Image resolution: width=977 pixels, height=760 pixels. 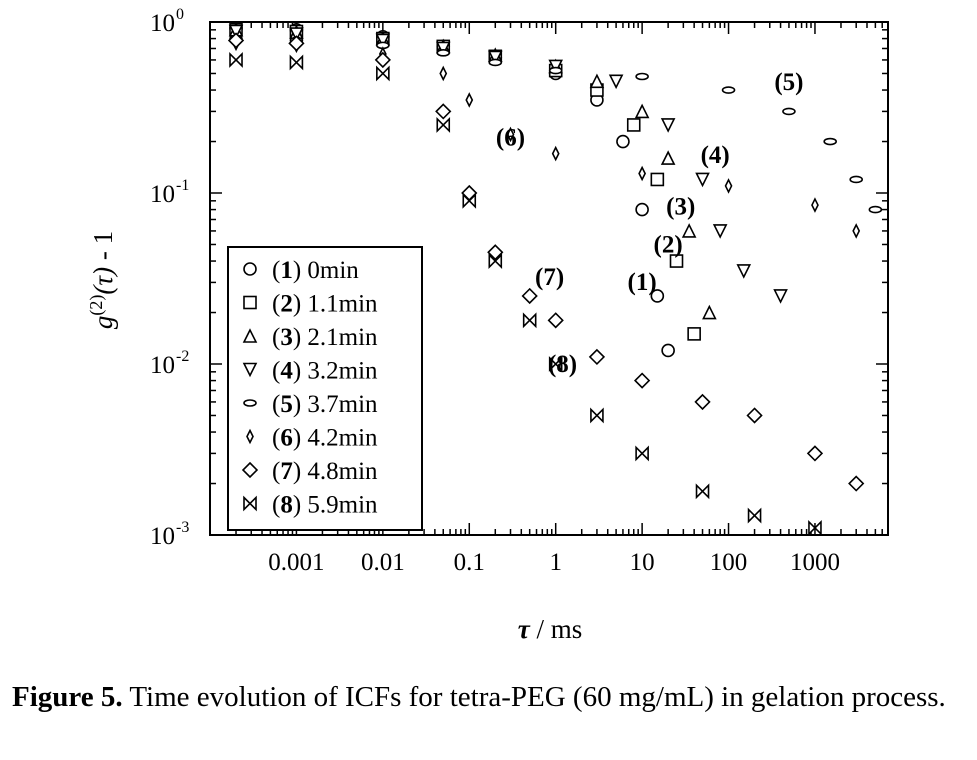 I want to click on legend-label: (8) 5.9min, so click(x=325, y=505).